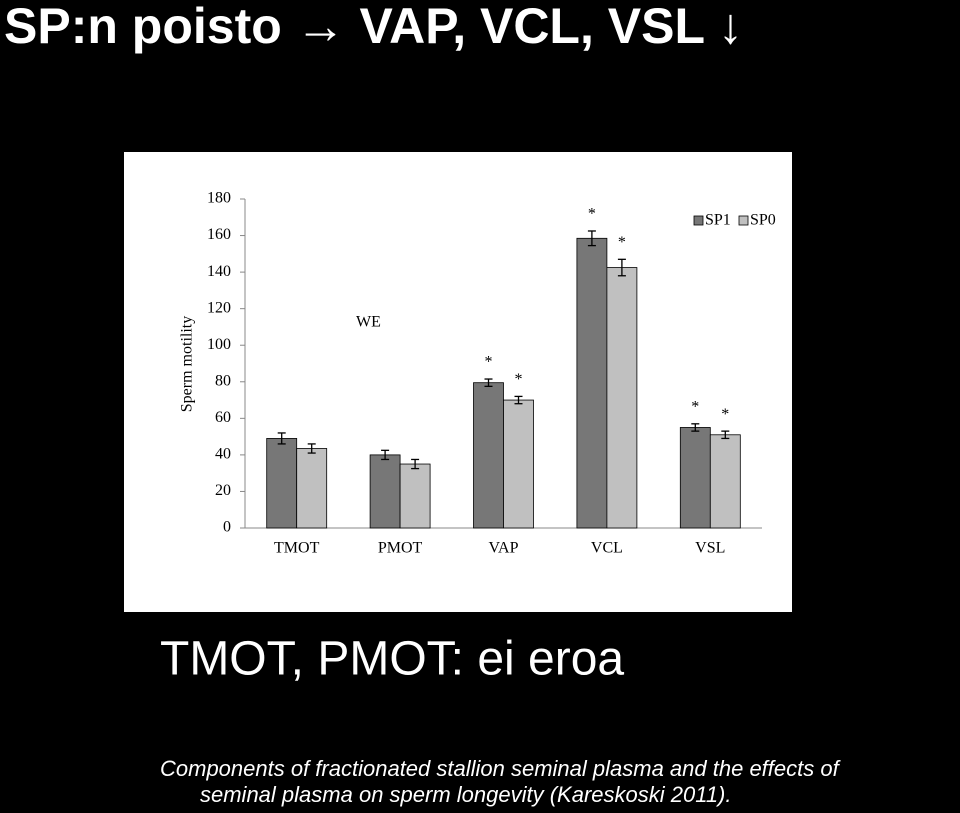  What do you see at coordinates (187, 364) in the screenshot?
I see `y-axis-label: Sperm motility` at bounding box center [187, 364].